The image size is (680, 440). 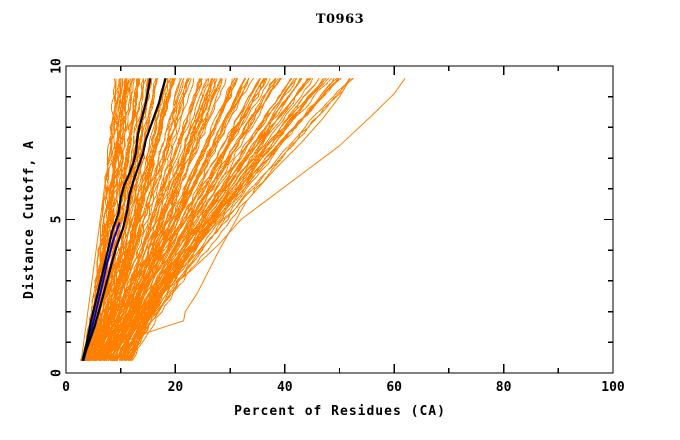 I want to click on x-tick-label: 100, so click(x=613, y=387).